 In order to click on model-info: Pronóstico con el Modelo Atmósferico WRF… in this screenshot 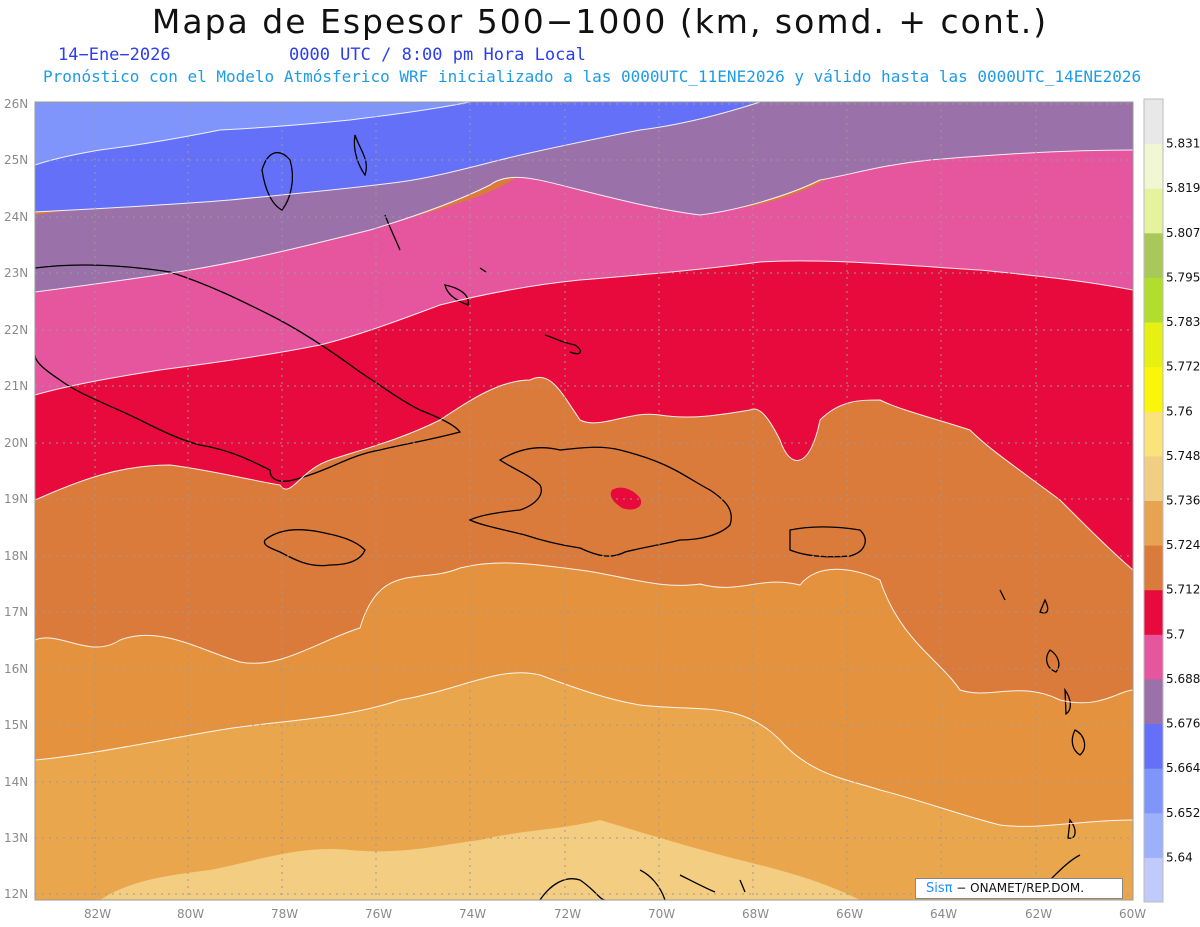, I will do `click(592, 76)`.